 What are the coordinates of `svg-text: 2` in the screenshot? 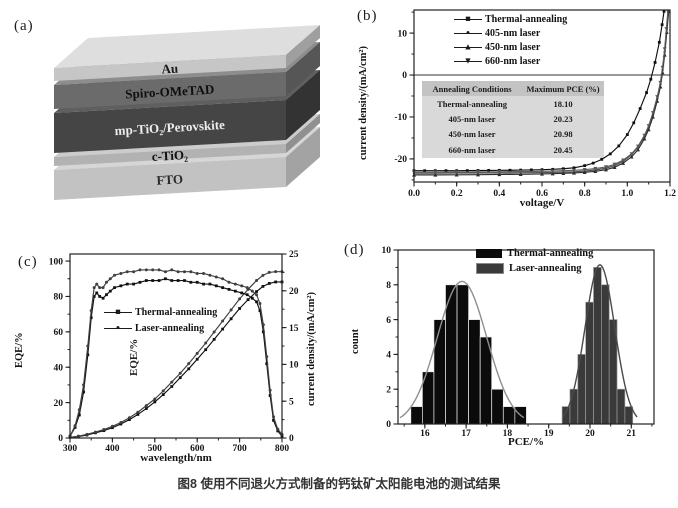 It's located at (388, 390).